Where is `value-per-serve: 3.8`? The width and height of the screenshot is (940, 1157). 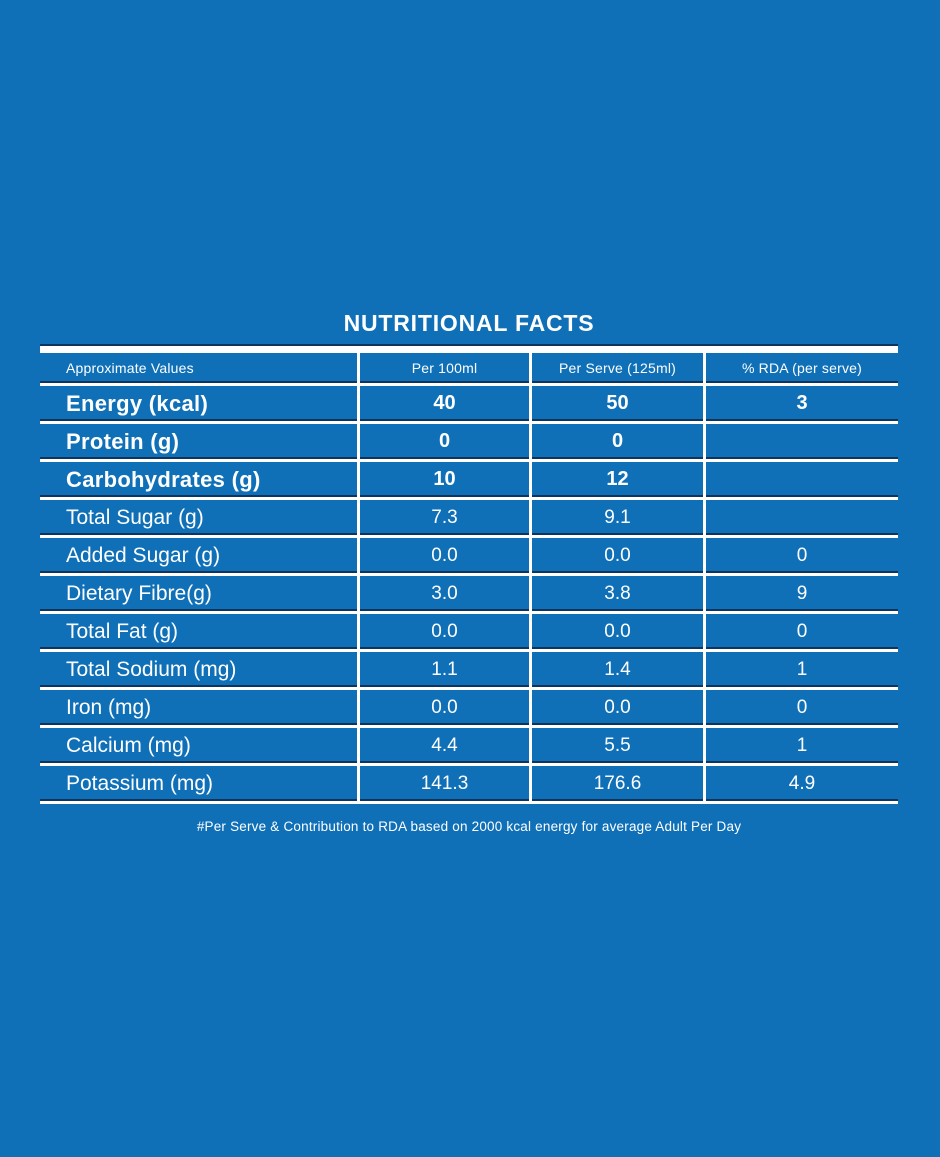 value-per-serve: 3.8 is located at coordinates (619, 593).